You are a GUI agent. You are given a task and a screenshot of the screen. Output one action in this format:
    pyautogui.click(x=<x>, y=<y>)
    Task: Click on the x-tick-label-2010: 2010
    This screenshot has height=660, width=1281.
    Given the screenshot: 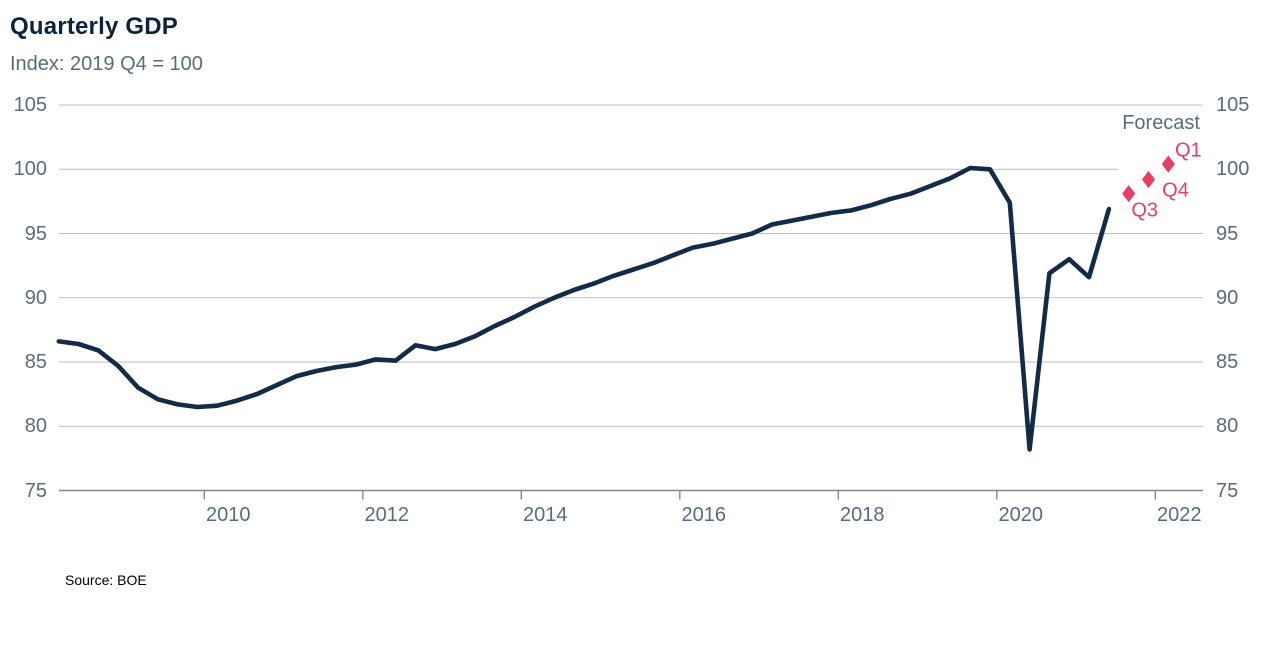 What is the action you would take?
    pyautogui.click(x=228, y=514)
    